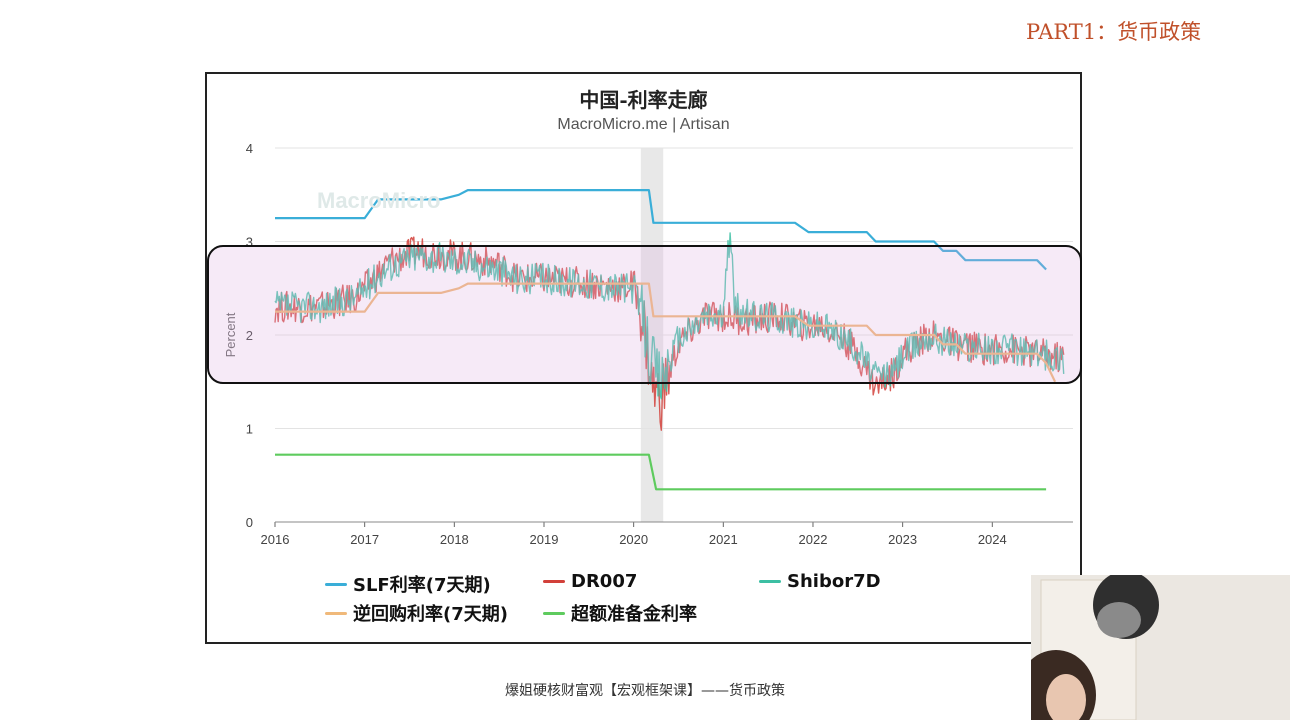 The width and height of the screenshot is (1290, 720). Describe the element at coordinates (813, 539) in the screenshot. I see `x-tick-label: 2022` at that location.